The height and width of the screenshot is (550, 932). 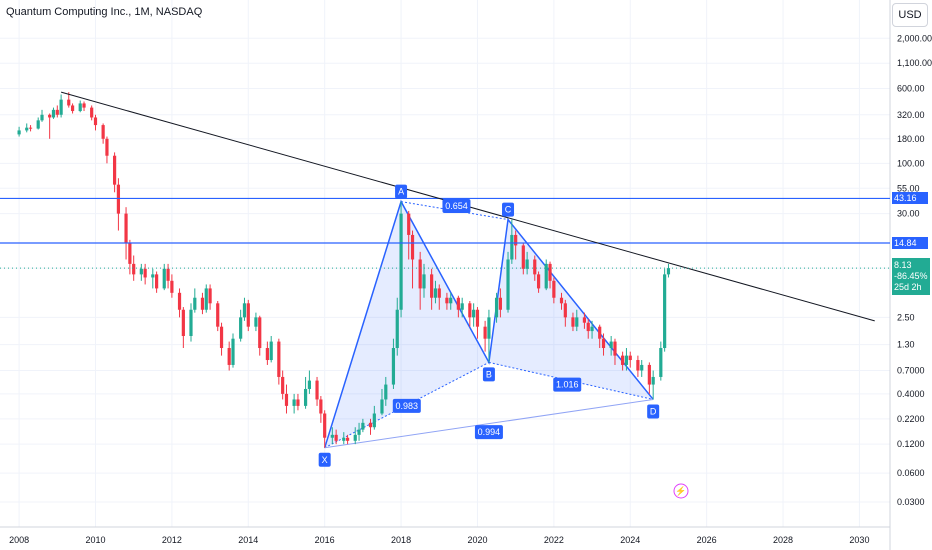 I want to click on pattern-point-label: D, so click(x=653, y=411).